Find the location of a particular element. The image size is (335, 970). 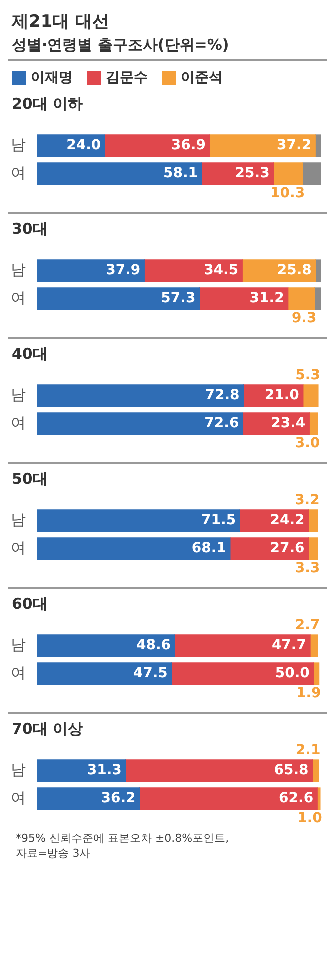

data-label: 3.3 is located at coordinates (307, 568).